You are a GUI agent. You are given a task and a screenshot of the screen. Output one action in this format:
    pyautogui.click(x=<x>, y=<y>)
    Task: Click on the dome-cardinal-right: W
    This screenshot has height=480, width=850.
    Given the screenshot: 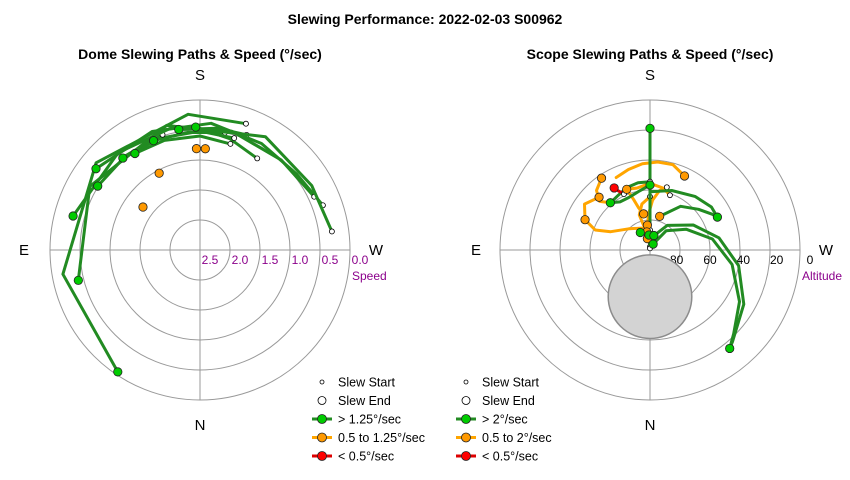 What is the action you would take?
    pyautogui.click(x=376, y=250)
    